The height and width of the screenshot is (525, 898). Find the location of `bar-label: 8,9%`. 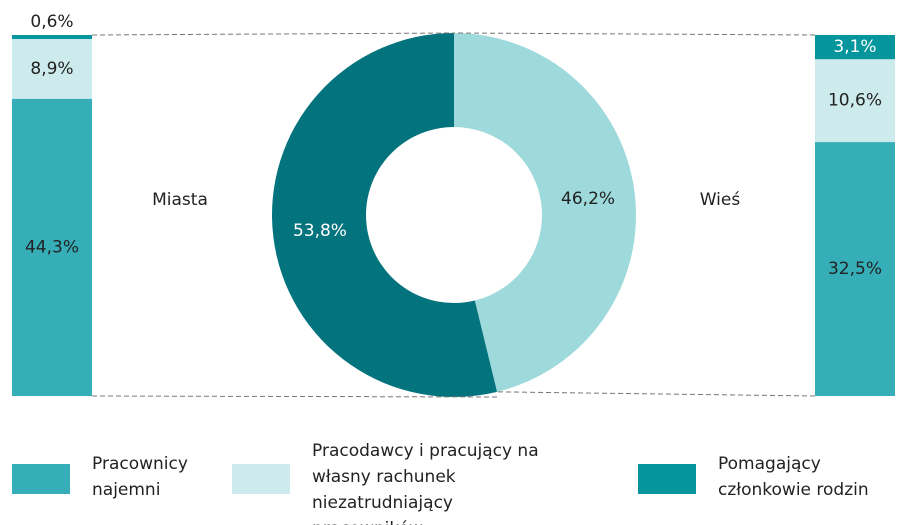

bar-label: 8,9% is located at coordinates (51, 69).